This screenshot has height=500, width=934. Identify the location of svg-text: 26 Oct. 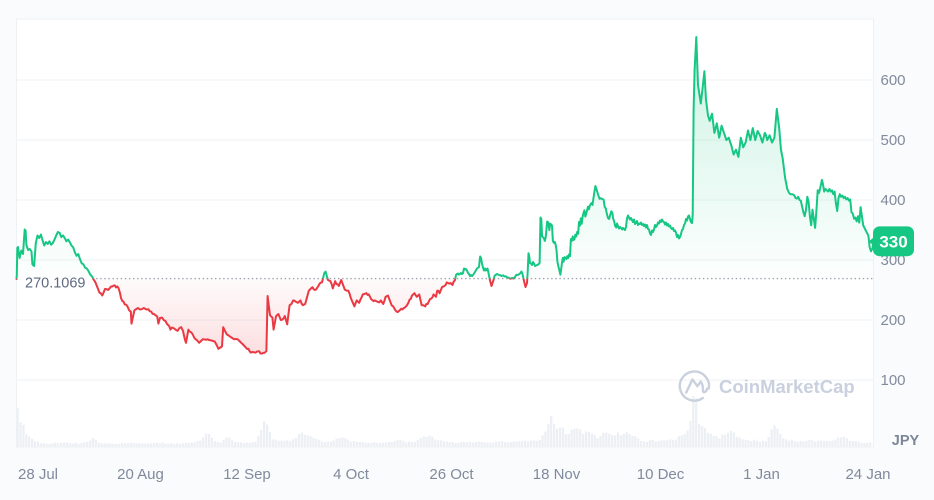
(451, 474).